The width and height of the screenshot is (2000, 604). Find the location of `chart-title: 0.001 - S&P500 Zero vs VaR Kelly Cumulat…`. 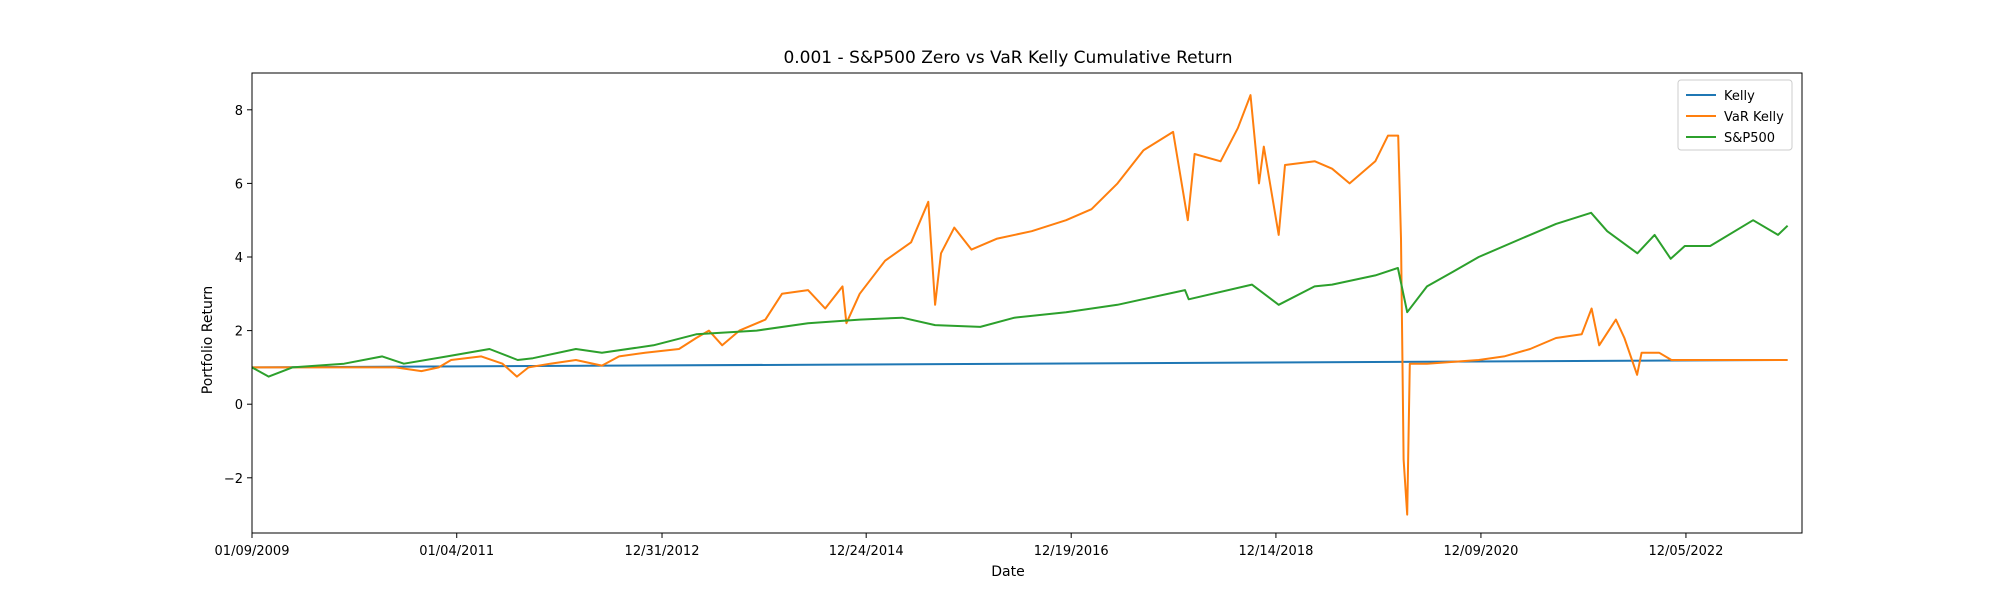

chart-title: 0.001 - S&P500 Zero vs VaR Kelly Cumulat… is located at coordinates (1007, 58).